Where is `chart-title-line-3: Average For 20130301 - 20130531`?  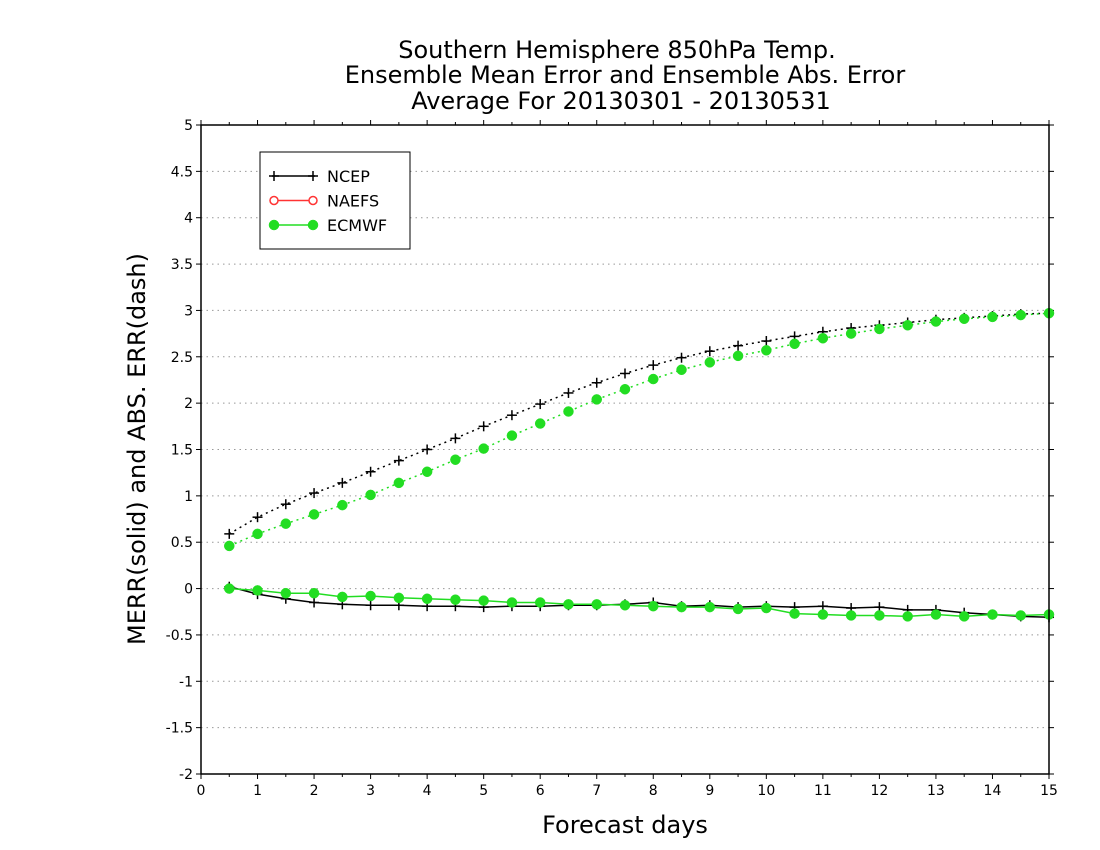 chart-title-line-3: Average For 20130301 - 20130531 is located at coordinates (621, 101).